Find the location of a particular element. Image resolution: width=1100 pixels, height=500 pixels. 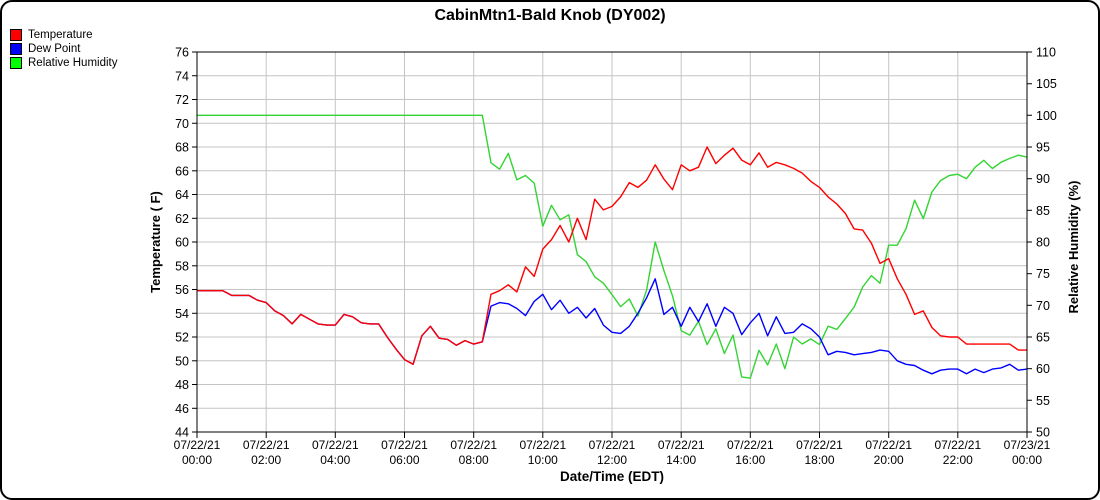

y-left-tick-label: 74 is located at coordinates (182, 76).